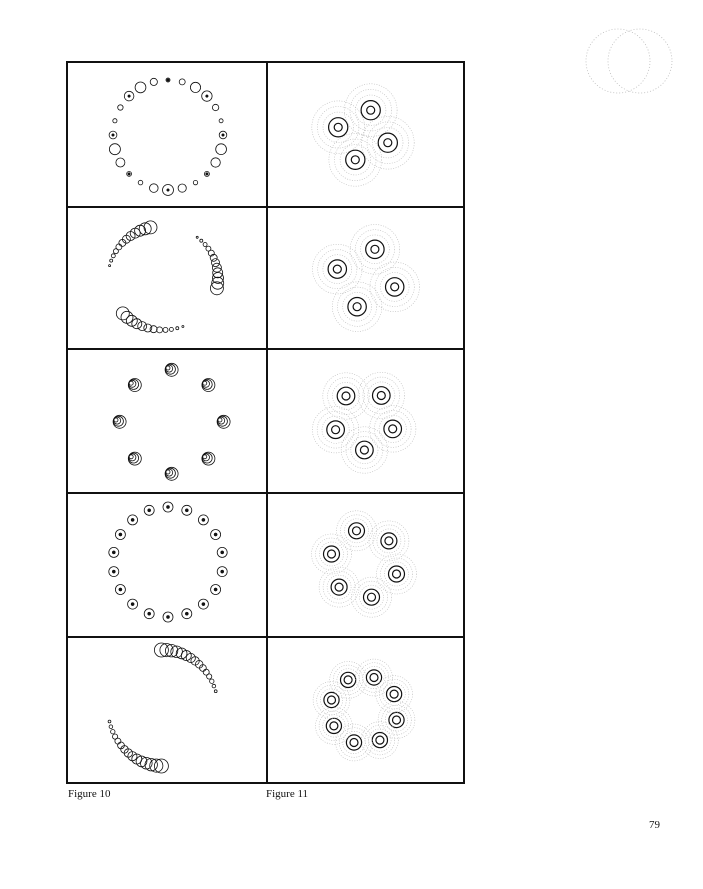  I want to click on figure10-row4, so click(167, 565).